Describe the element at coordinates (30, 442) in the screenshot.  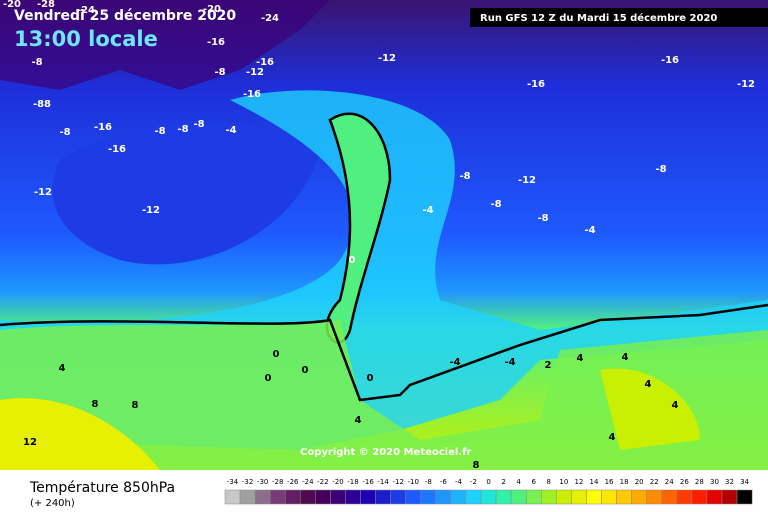
I see `contour-label: 12` at that location.